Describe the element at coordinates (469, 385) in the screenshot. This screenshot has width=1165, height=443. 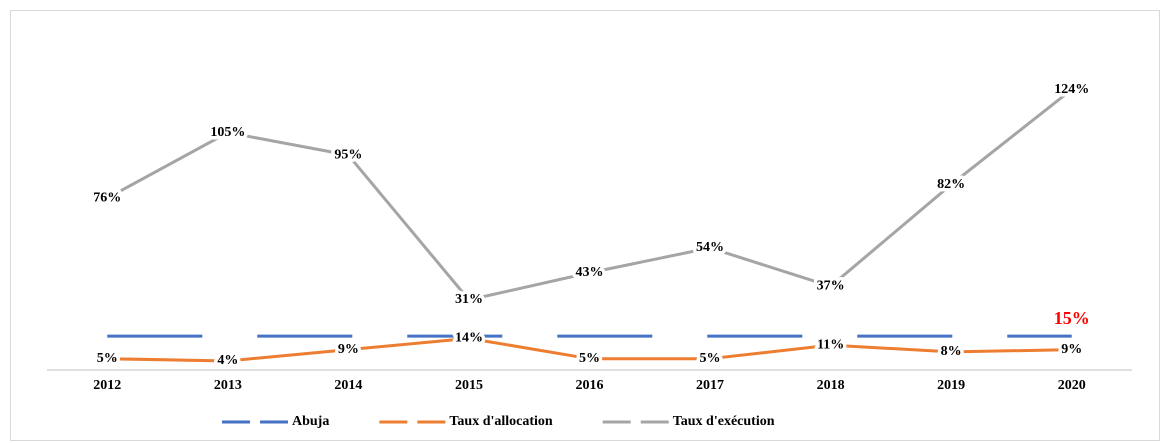
I see `x-tick-label: 2015` at that location.